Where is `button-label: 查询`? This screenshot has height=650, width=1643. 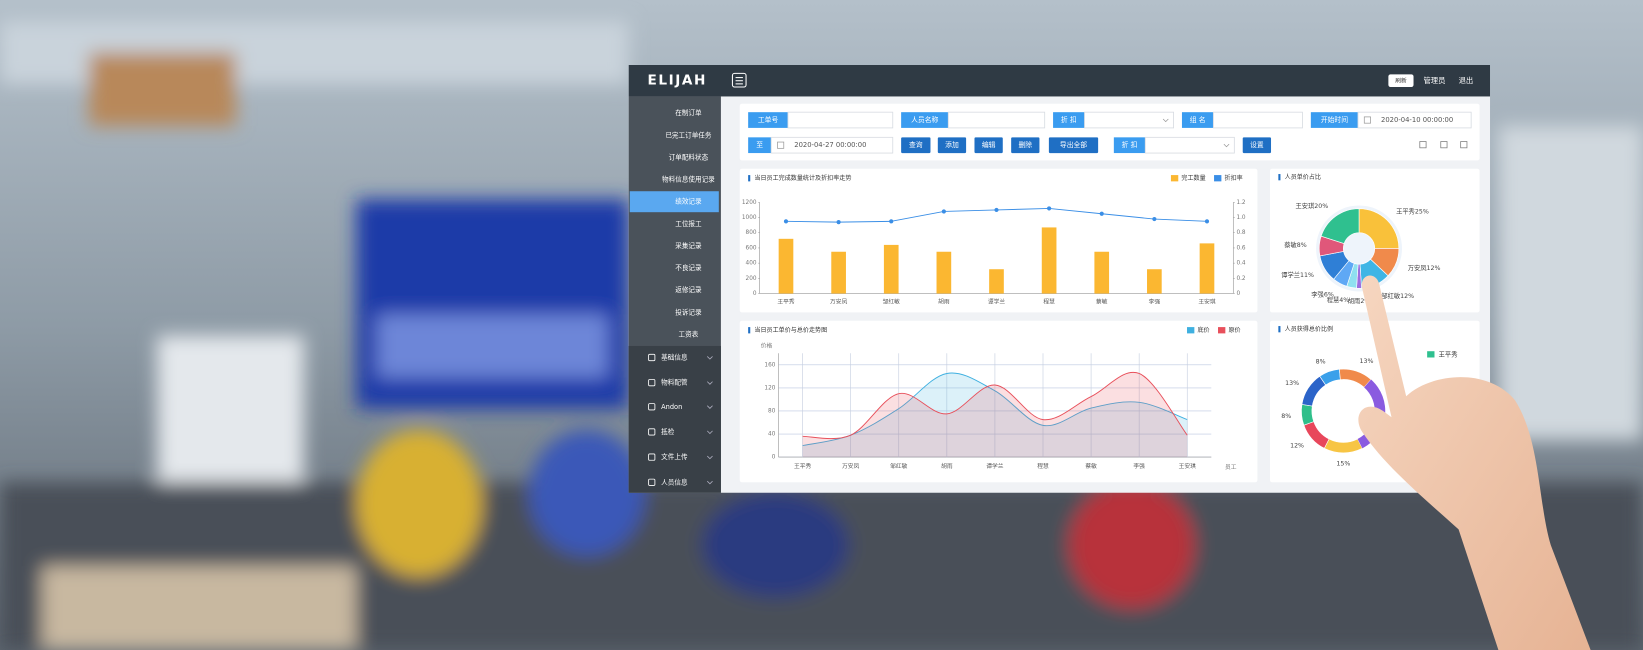 button-label: 查询 is located at coordinates (916, 144).